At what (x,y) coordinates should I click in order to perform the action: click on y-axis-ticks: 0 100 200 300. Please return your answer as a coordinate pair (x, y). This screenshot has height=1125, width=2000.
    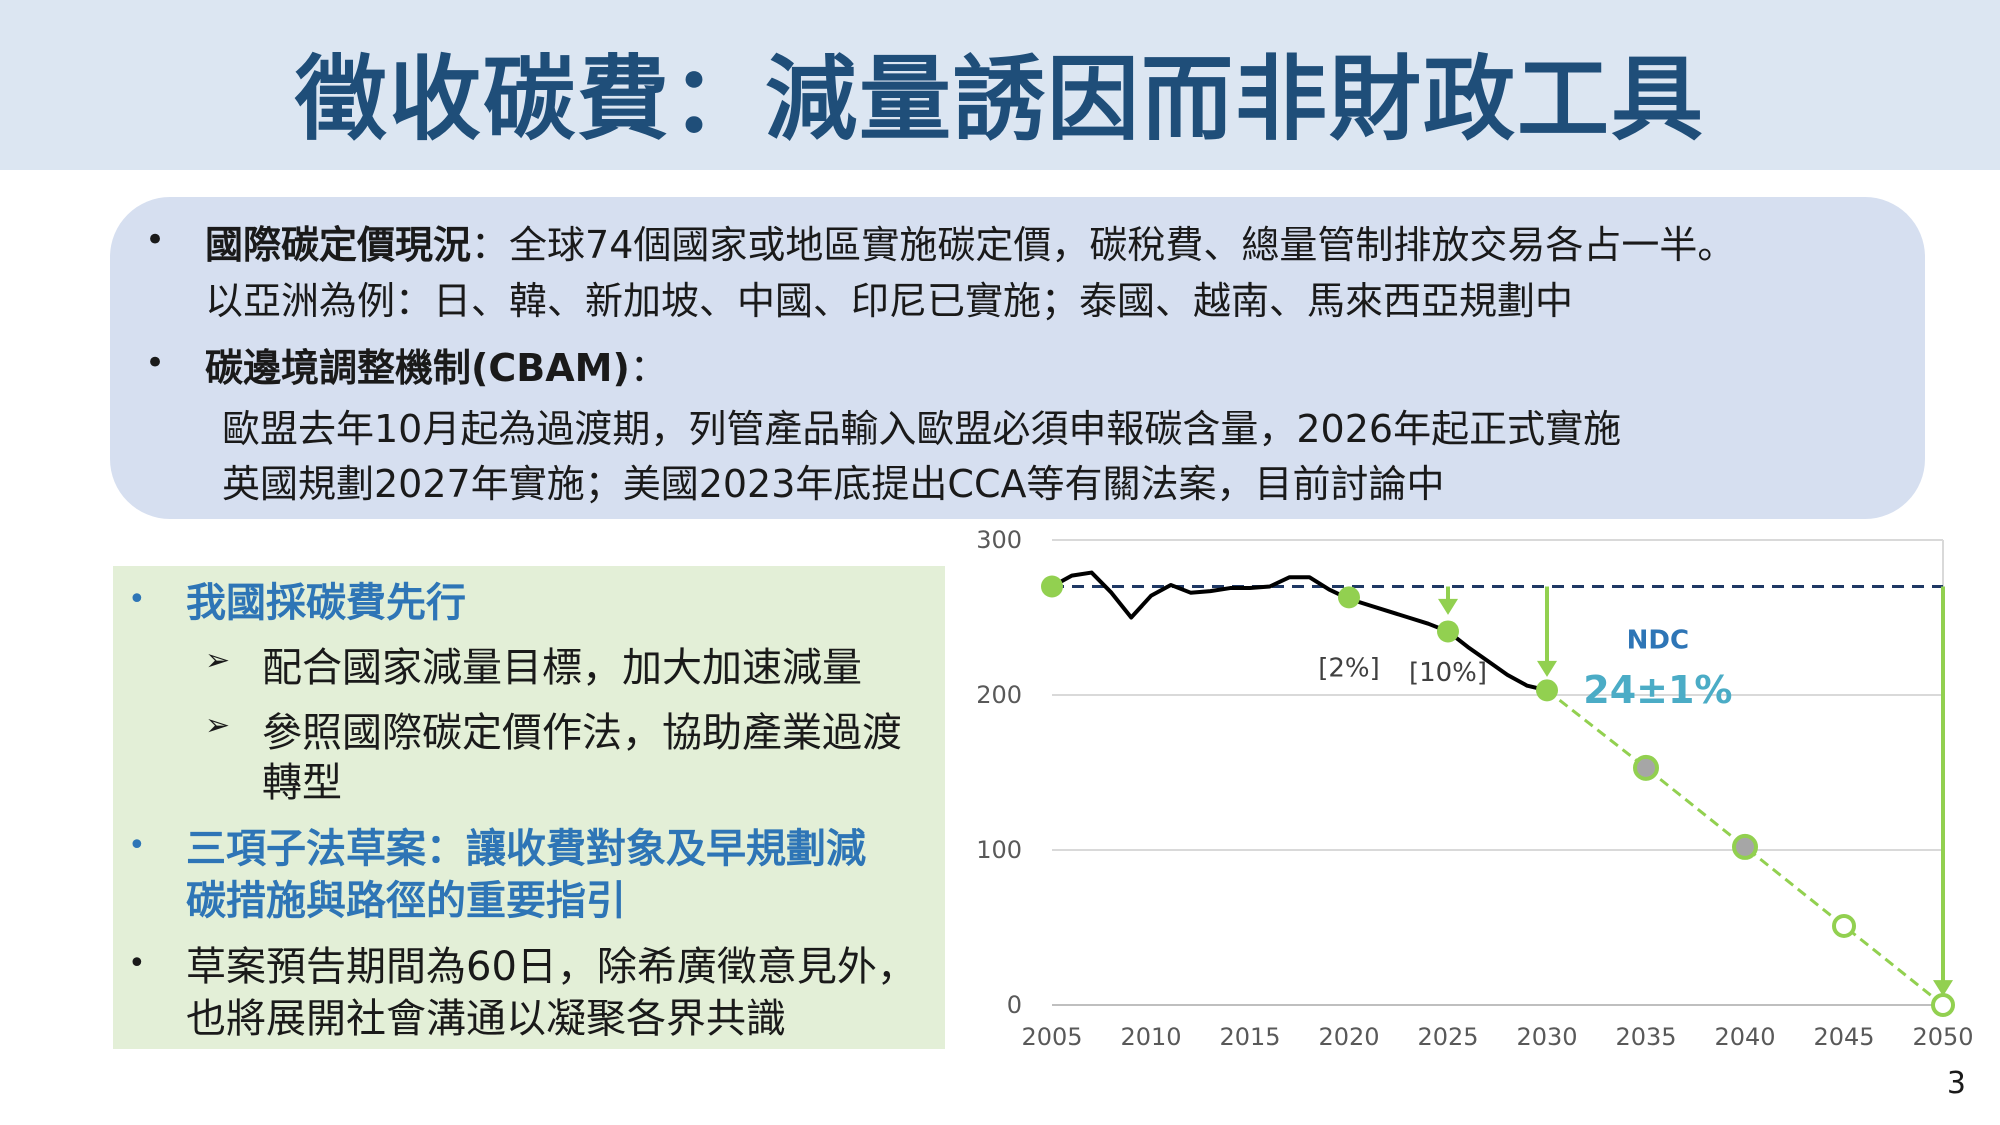
    Looking at the image, I should click on (999, 772).